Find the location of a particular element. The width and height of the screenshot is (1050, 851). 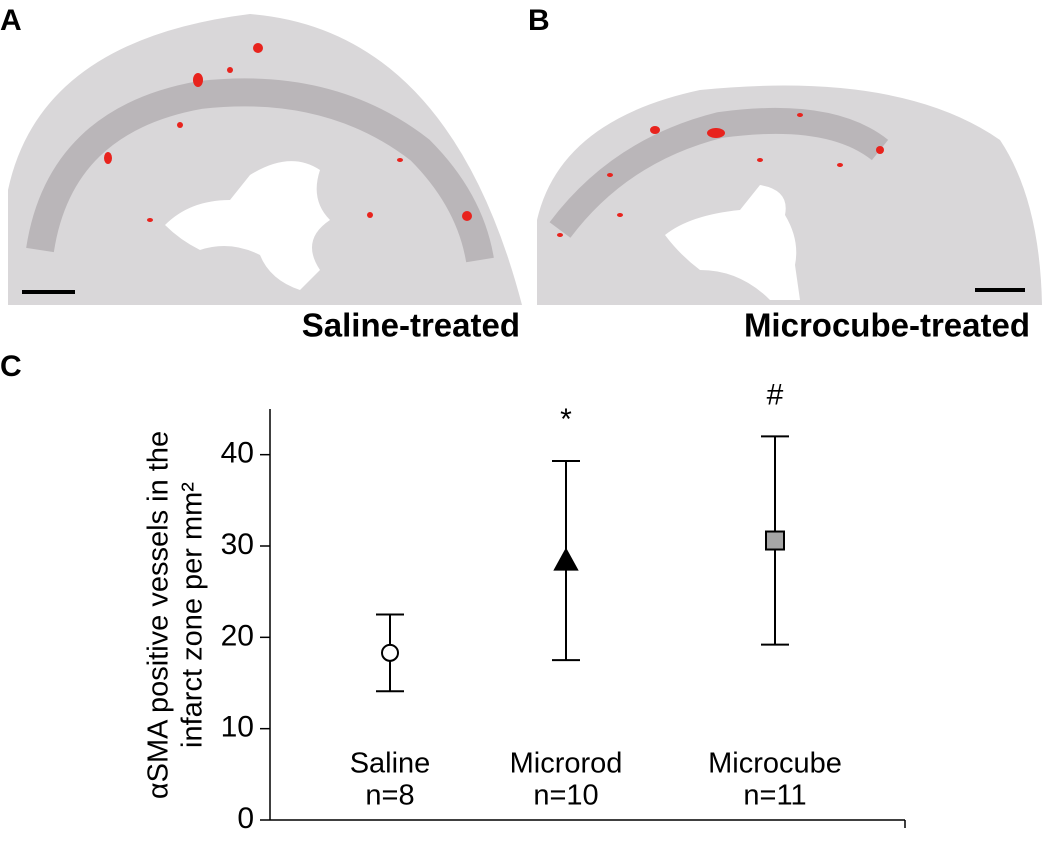

n-label: n=10 is located at coordinates (565, 796).